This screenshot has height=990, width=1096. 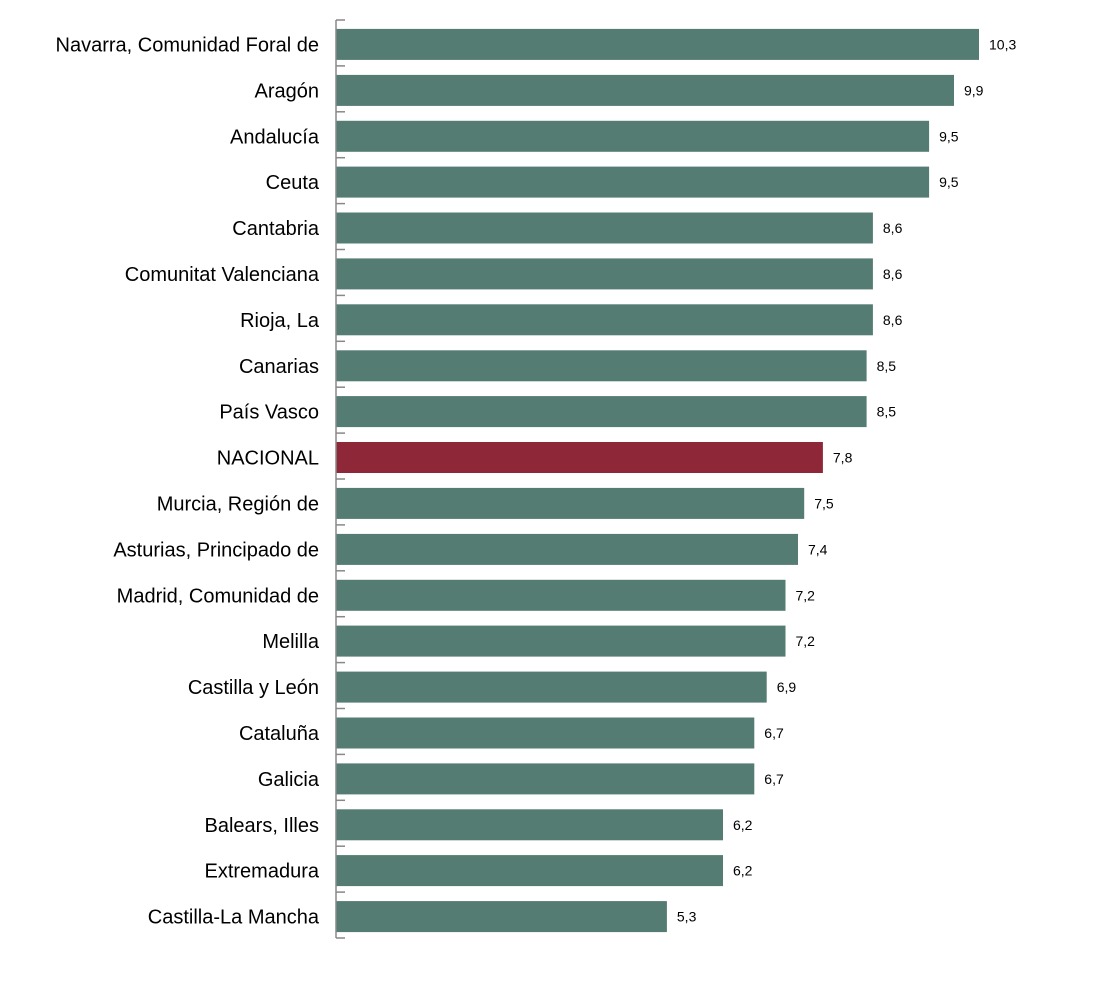 What do you see at coordinates (291, 642) in the screenshot?
I see `category-label: Melilla` at bounding box center [291, 642].